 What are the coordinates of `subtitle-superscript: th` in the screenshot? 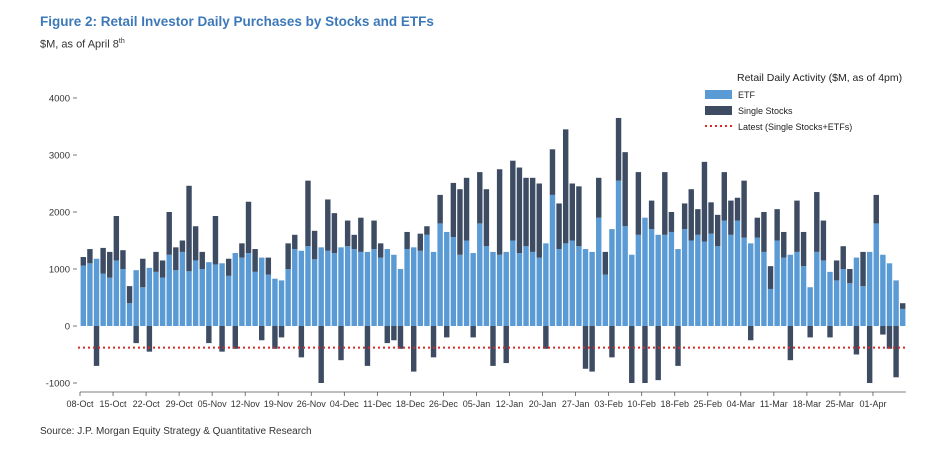 It's located at (121, 41).